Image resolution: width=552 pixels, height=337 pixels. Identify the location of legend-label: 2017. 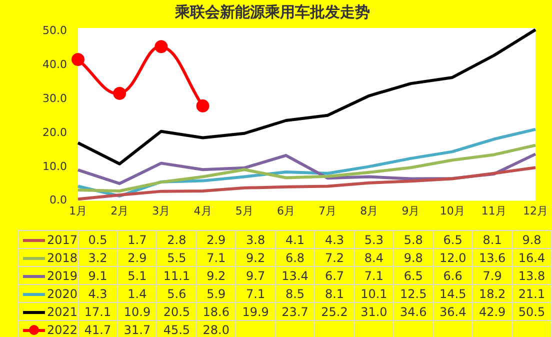
(62, 239).